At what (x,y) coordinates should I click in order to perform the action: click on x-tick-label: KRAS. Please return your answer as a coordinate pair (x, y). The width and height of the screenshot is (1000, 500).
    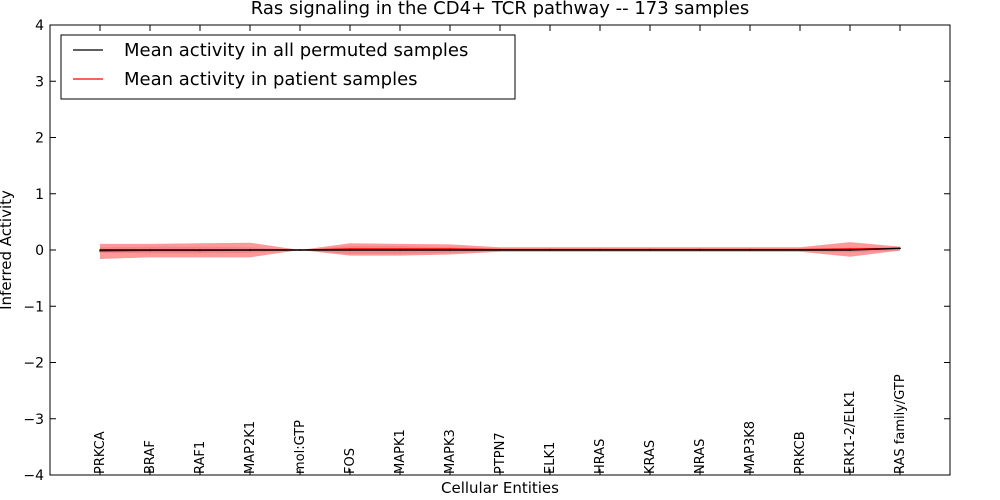
    Looking at the image, I should click on (650, 457).